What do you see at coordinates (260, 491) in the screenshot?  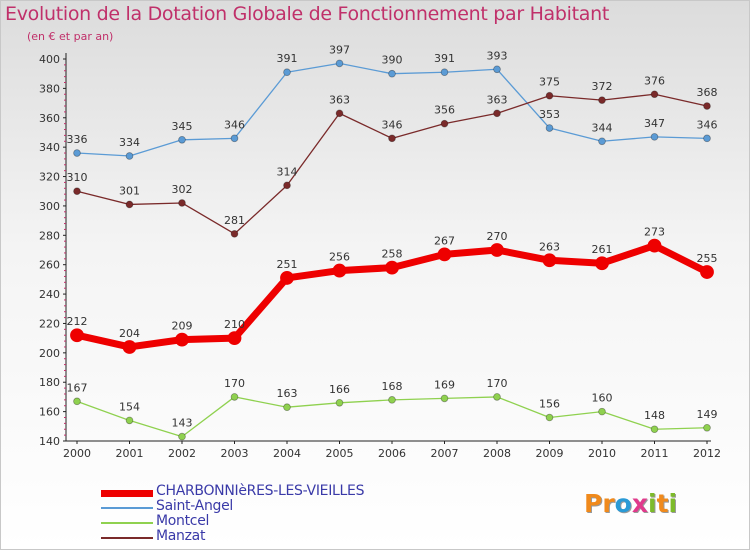 I see `legend-label: CHARBONNIèRES-LES-VIEILLES` at bounding box center [260, 491].